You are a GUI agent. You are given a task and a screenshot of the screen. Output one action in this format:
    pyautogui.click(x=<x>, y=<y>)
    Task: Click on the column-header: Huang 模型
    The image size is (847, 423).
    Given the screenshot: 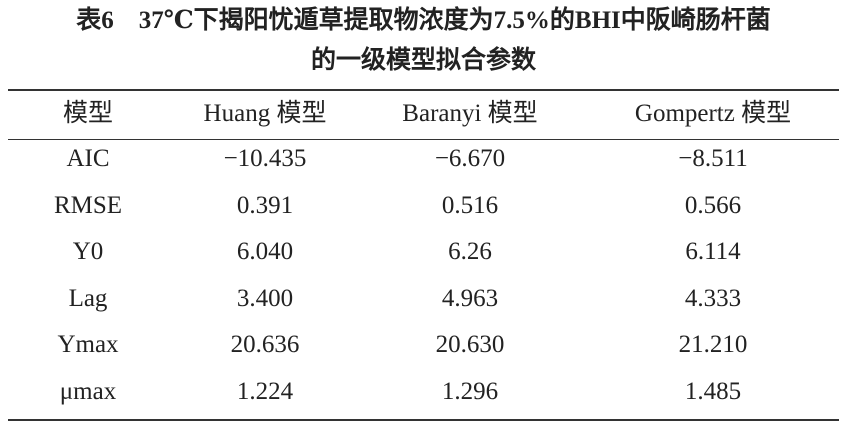 What is the action you would take?
    pyautogui.click(x=265, y=113)
    